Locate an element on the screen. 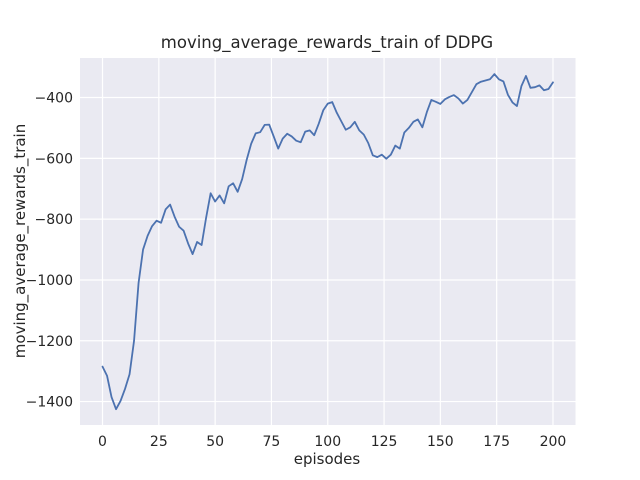 This screenshot has width=640, height=480. x-tick-label: 50 is located at coordinates (215, 442).